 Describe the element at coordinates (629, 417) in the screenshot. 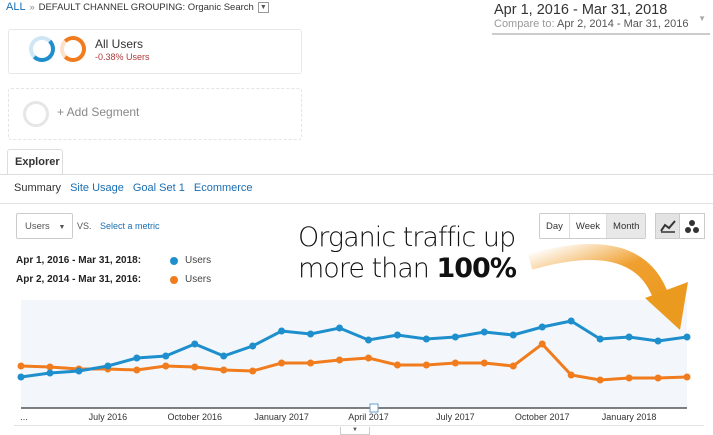

I see `x-tick-label: January 2018` at that location.